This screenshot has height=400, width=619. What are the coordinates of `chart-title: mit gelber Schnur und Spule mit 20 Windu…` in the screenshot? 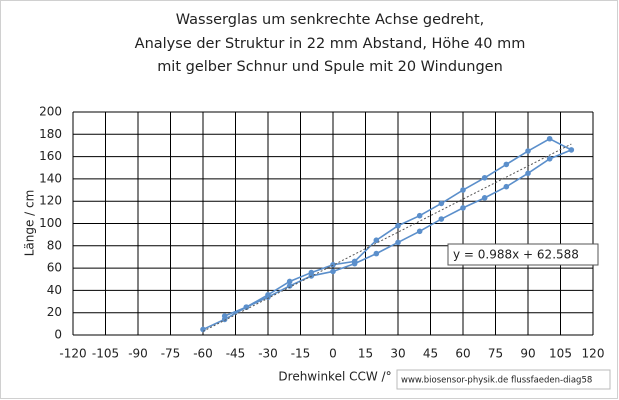 It's located at (330, 67).